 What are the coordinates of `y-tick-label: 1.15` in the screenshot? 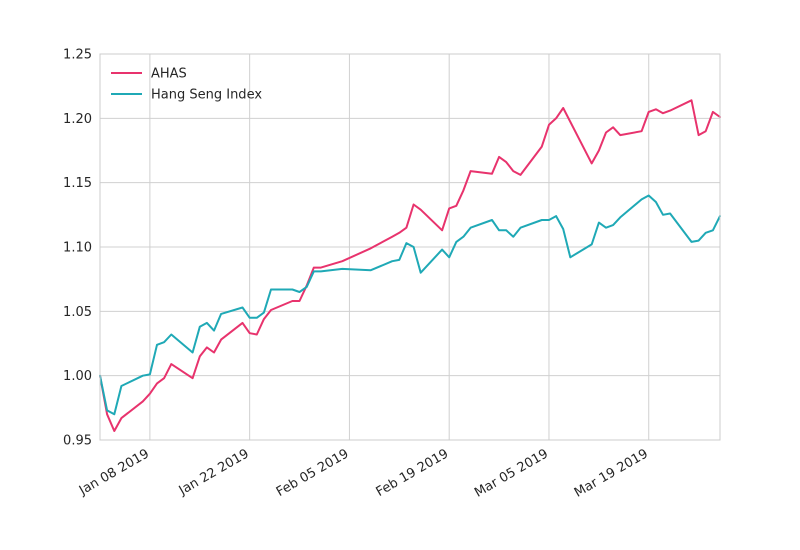 It's located at (77, 183).